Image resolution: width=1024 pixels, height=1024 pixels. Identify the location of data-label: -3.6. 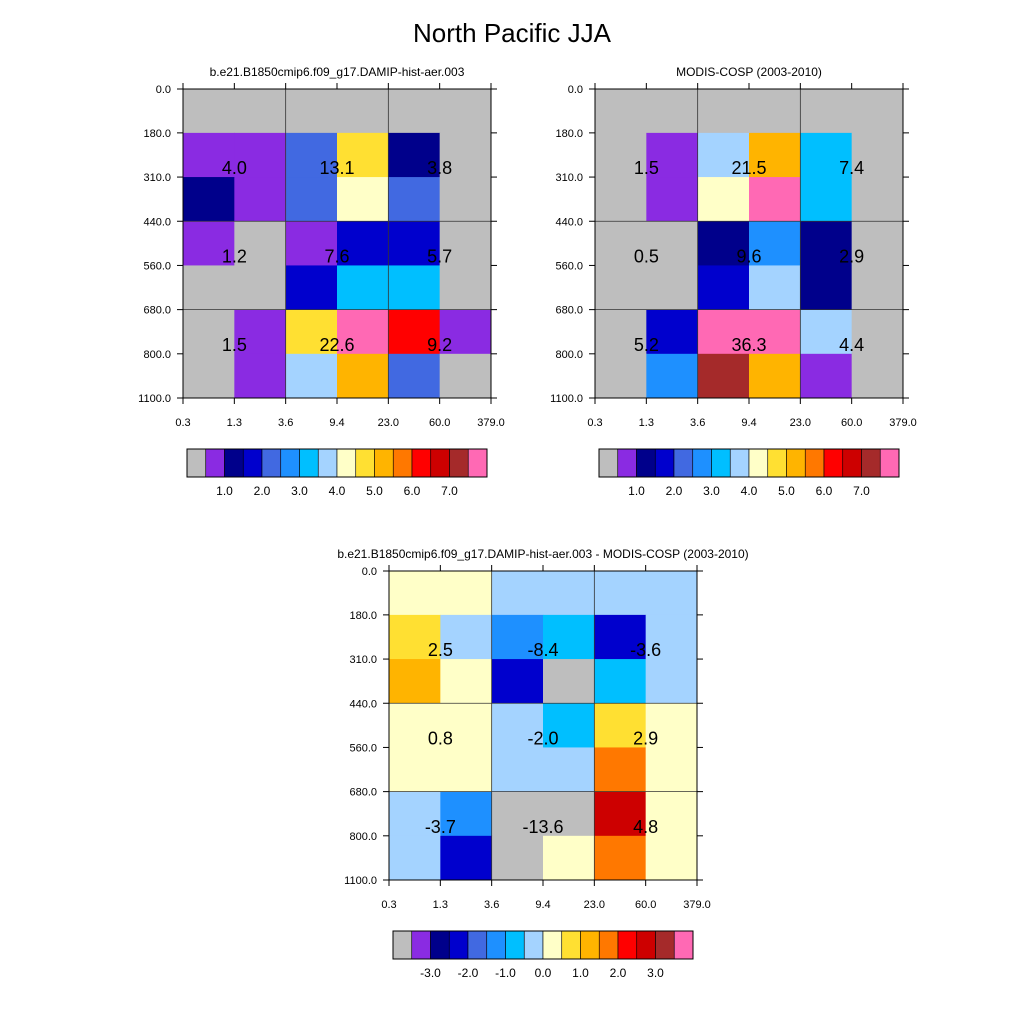
(645, 650).